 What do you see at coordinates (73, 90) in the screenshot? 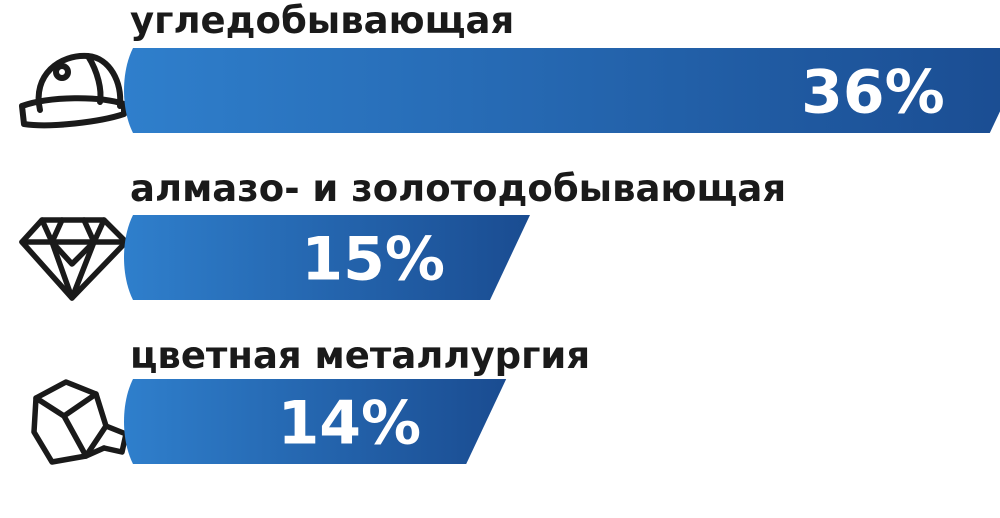
I see `hard-hat-icon` at bounding box center [73, 90].